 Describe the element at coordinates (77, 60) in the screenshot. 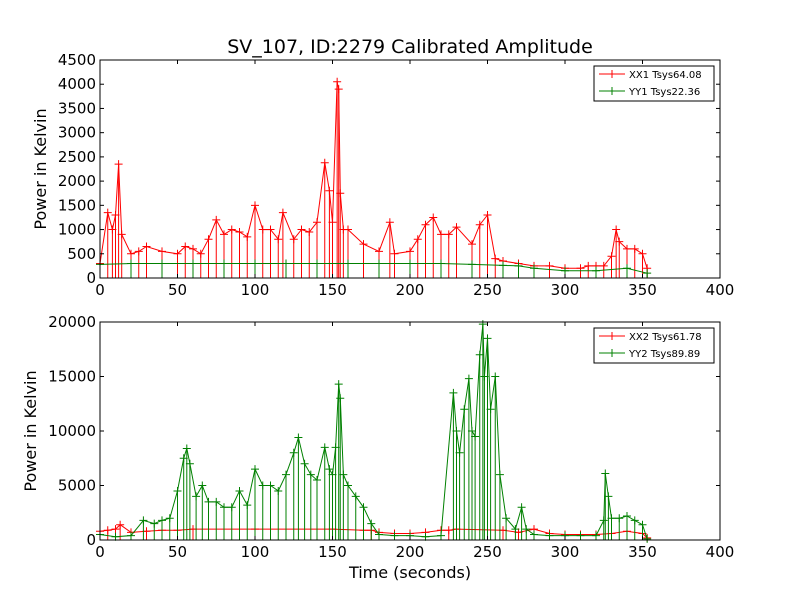

I see `top-y-tick-label: 4500` at that location.